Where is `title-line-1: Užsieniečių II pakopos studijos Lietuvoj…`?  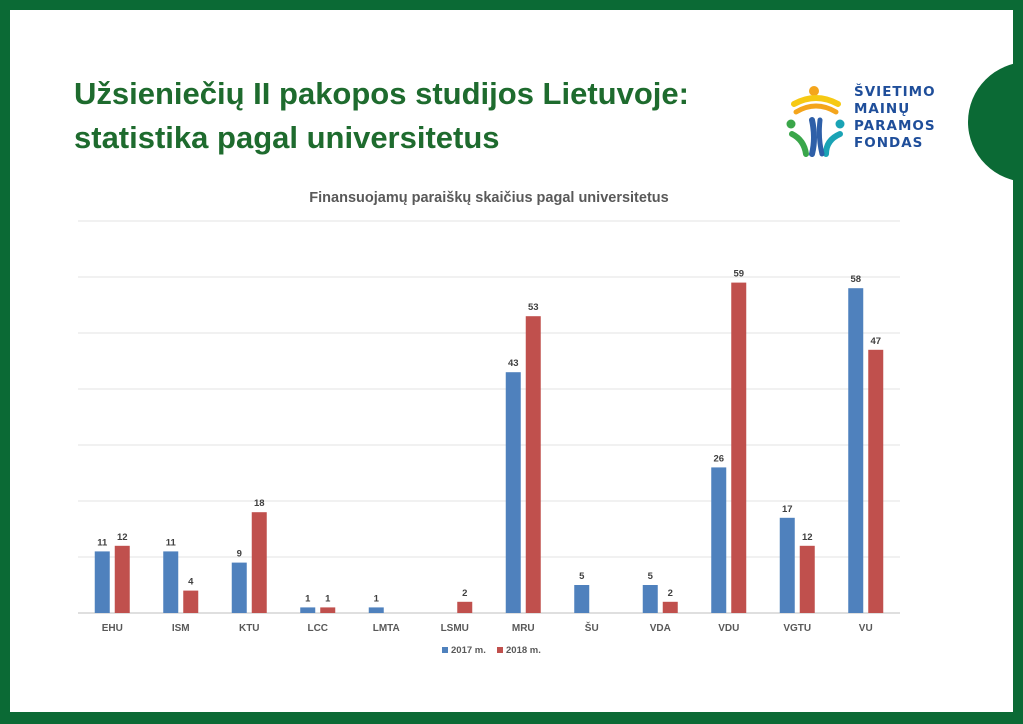
title-line-1: Užsieniečių II pakopos studijos Lietuvoj… is located at coordinates (381, 93).